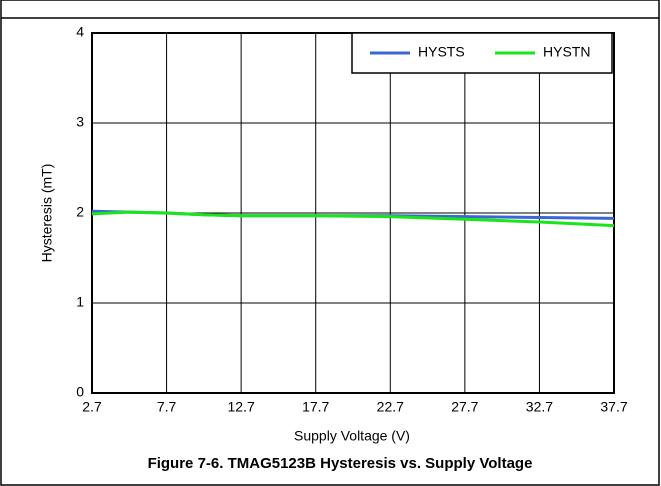  What do you see at coordinates (80, 302) in the screenshot?
I see `y-tick-label: 1` at bounding box center [80, 302].